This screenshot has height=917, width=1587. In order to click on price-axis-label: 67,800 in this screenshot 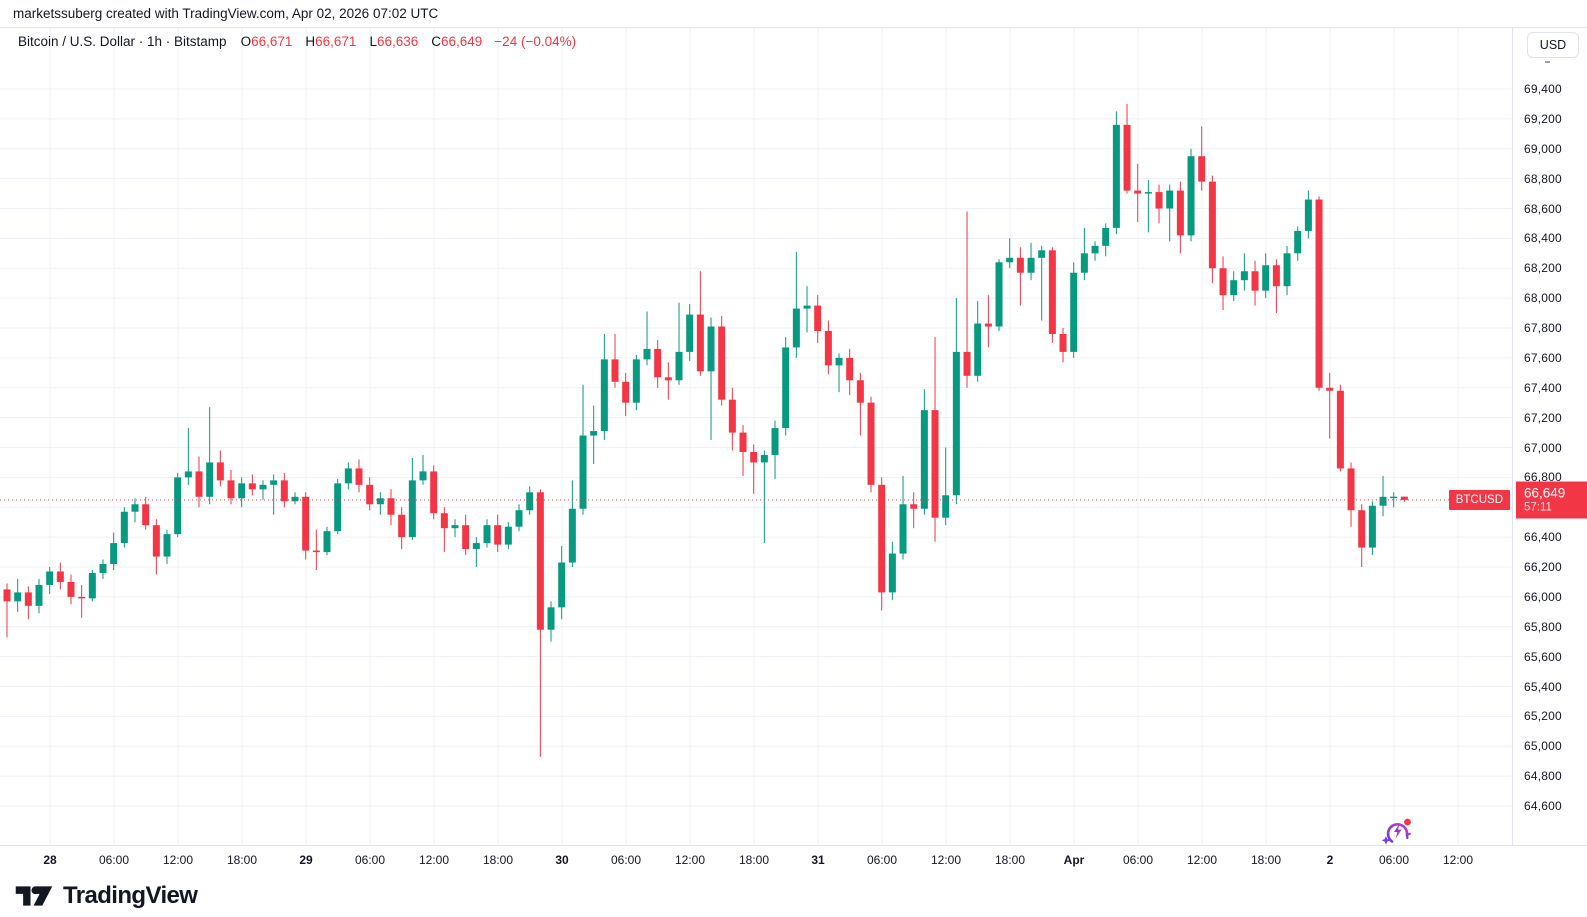, I will do `click(1543, 328)`.